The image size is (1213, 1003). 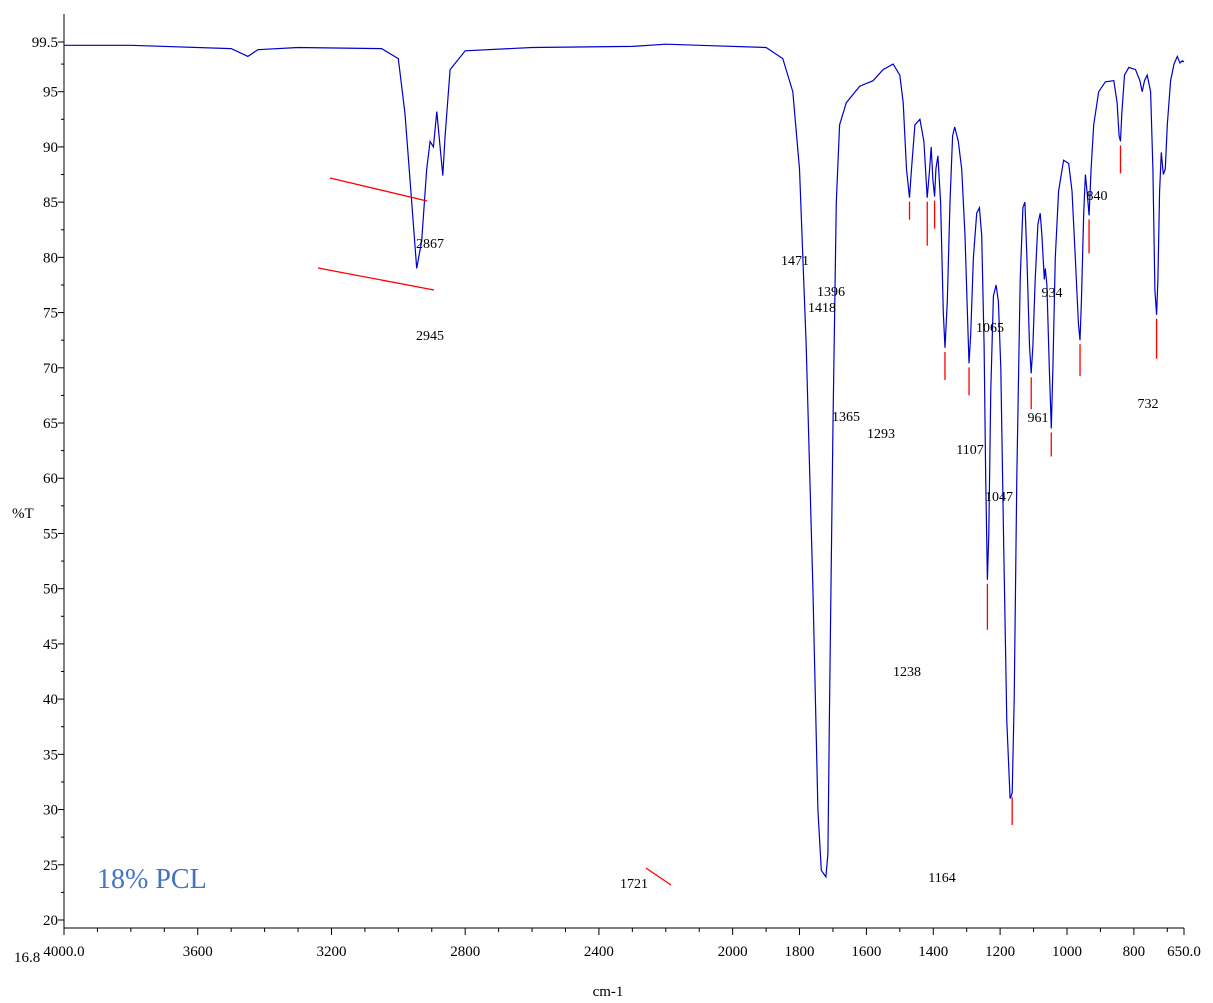 I want to click on x-tick-label: 4000.0, so click(x=63, y=952).